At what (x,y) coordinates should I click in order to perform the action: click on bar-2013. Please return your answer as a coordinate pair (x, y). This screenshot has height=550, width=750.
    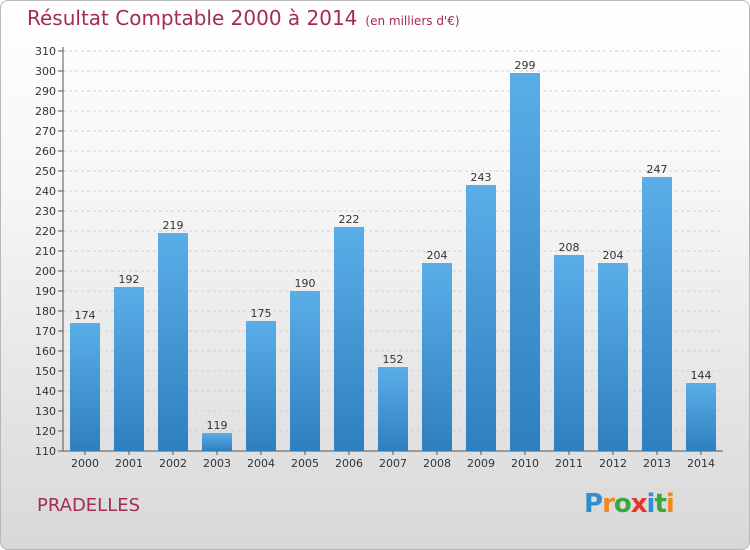
    Looking at the image, I should click on (657, 314).